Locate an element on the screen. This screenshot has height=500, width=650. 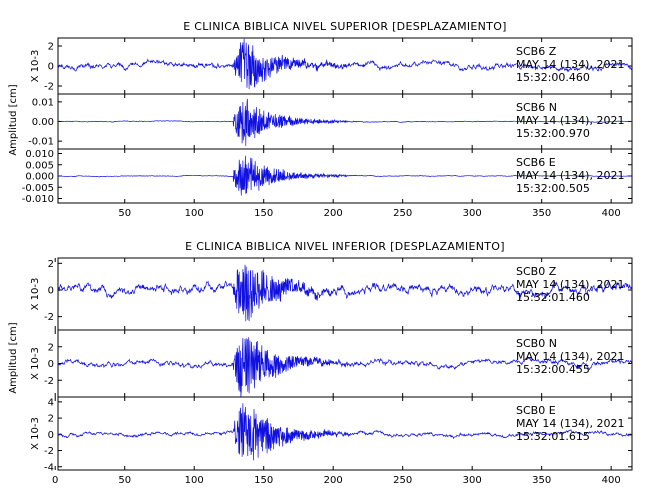
trace-time-label: 15:32:00.460 is located at coordinates (553, 77).